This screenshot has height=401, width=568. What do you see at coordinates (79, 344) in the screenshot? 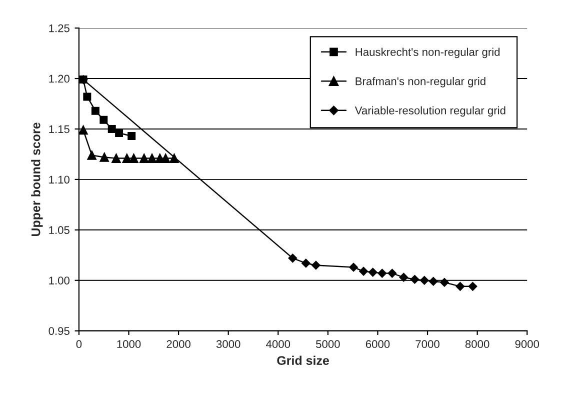
I see `x-tick-label: 0` at bounding box center [79, 344].